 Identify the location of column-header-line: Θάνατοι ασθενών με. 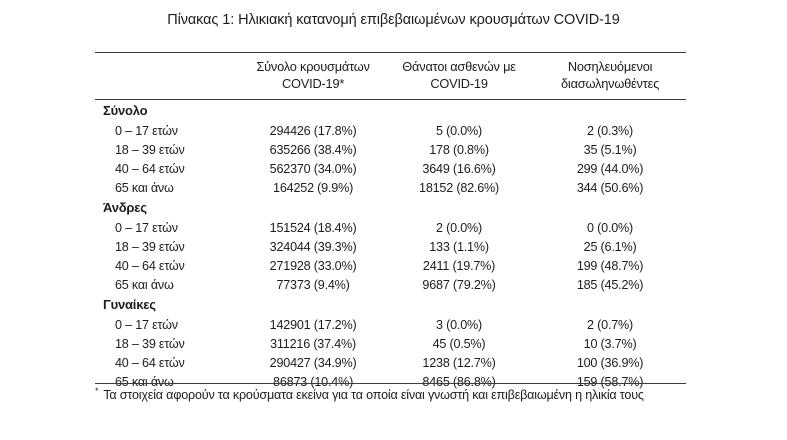
(459, 66).